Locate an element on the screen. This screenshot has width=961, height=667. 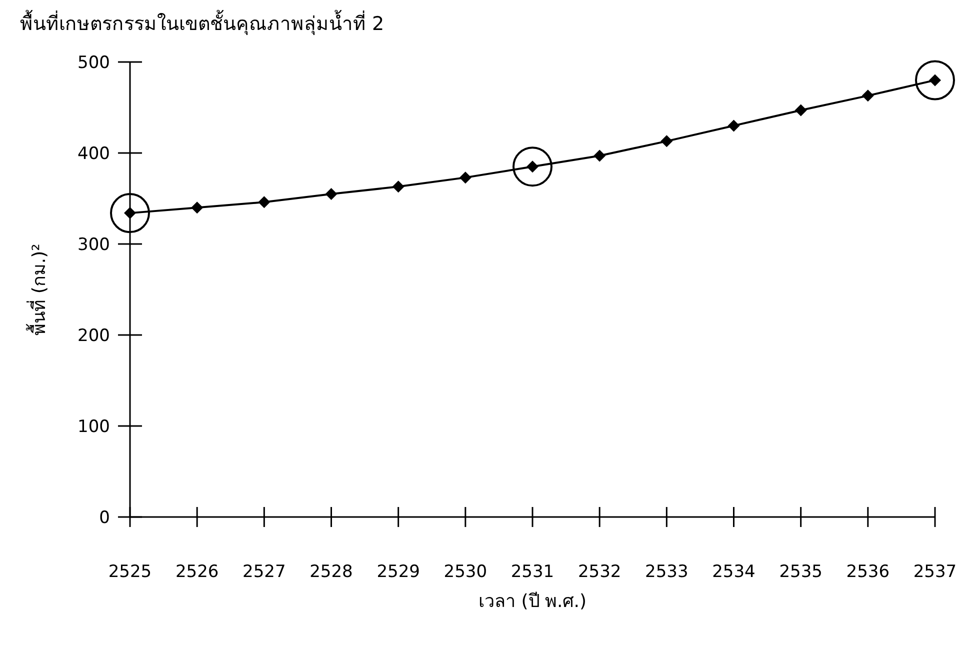
x-tick-label: 2525 is located at coordinates (130, 572).